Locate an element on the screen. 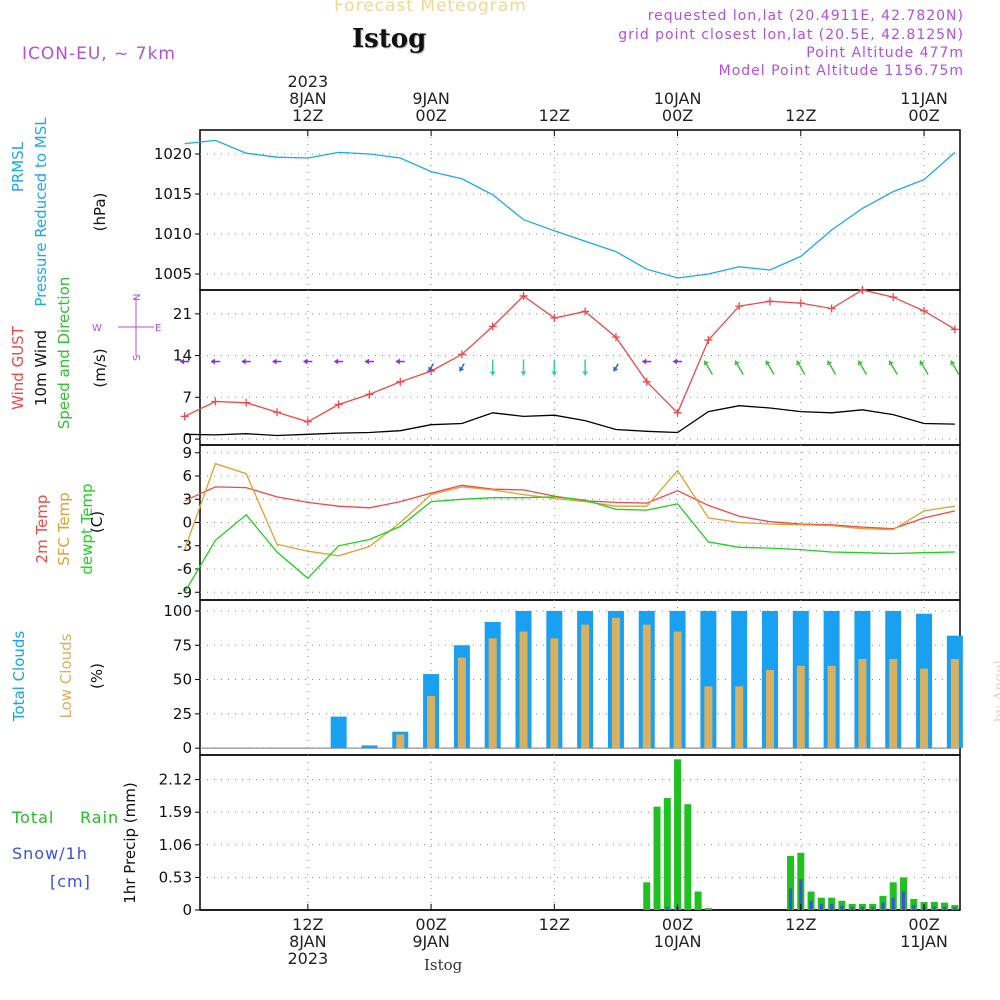  top-axis-label: 11JAN is located at coordinates (924, 98).